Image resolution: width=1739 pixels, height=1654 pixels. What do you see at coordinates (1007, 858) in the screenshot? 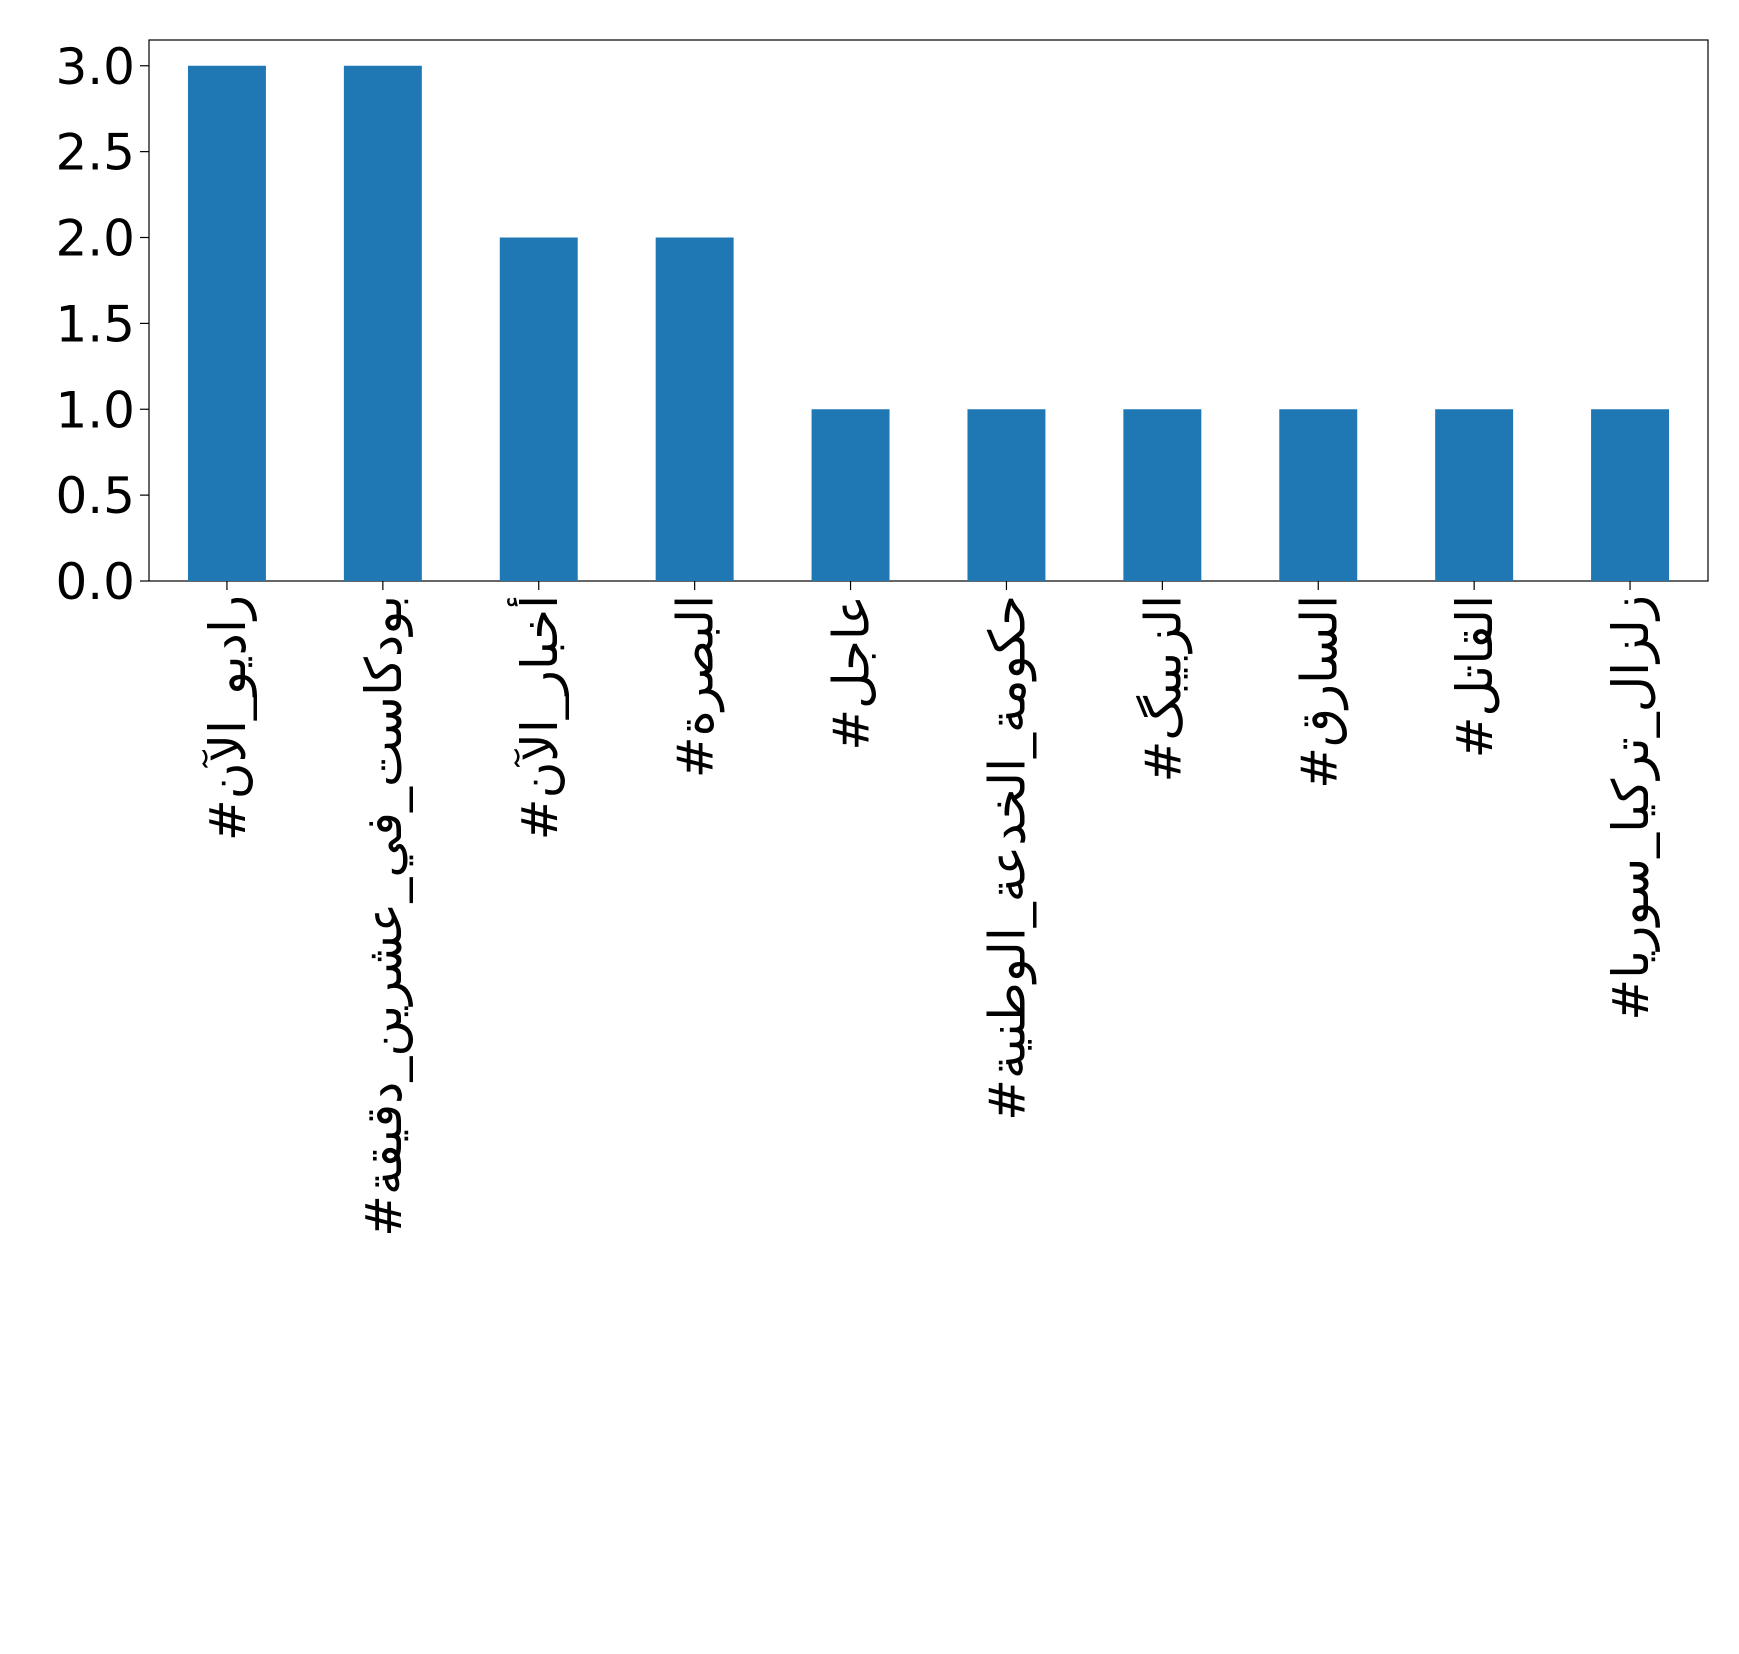
I see `x-tick-label: #حكومة_الخدعة_الوطنية` at bounding box center [1007, 858].